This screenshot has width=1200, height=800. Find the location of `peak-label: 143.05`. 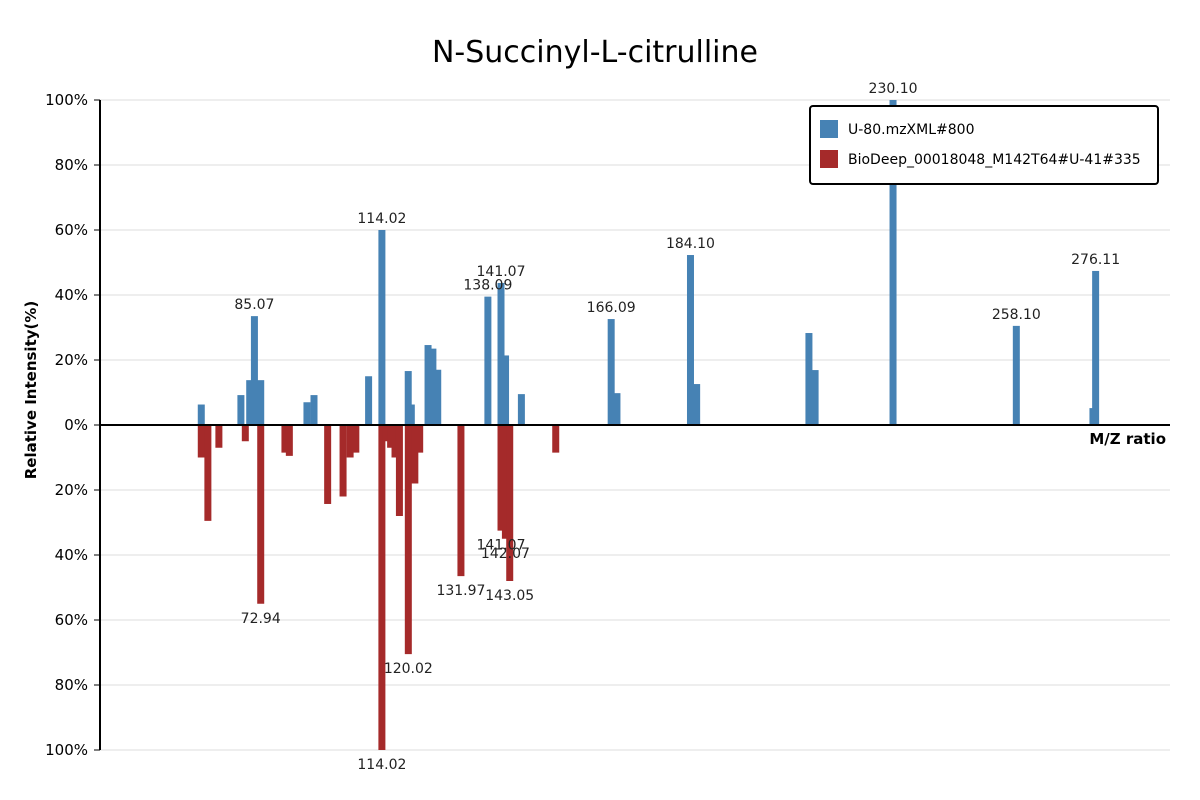

peak-label: 143.05 is located at coordinates (509, 596).